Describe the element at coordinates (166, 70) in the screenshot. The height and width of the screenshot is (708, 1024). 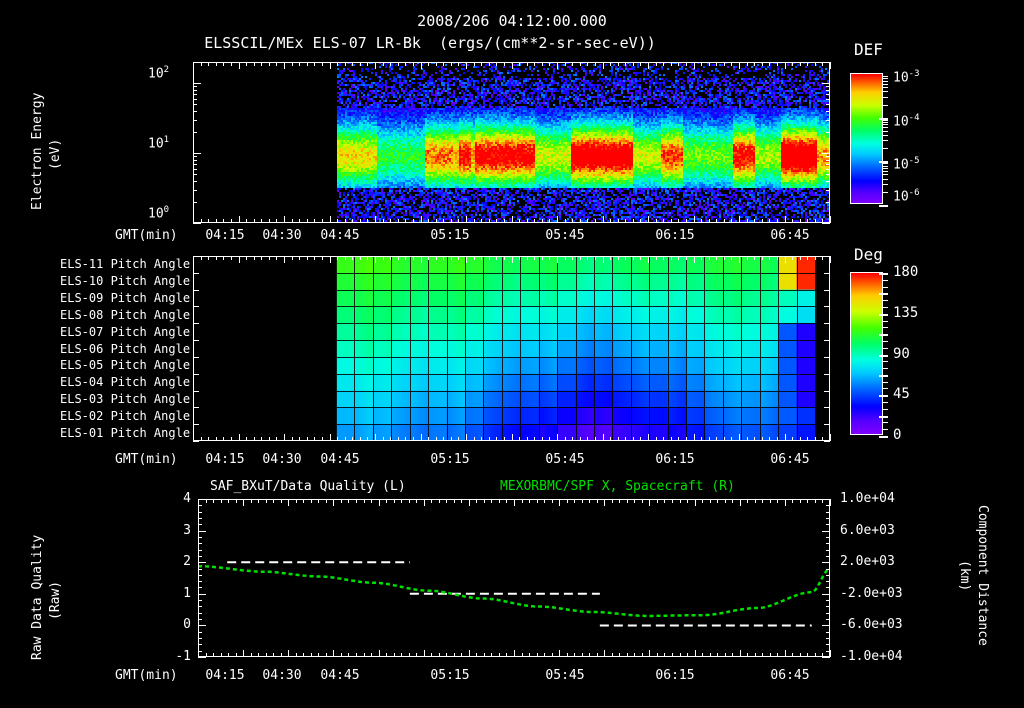
I see `panel1-ytick-exponent: 2` at that location.